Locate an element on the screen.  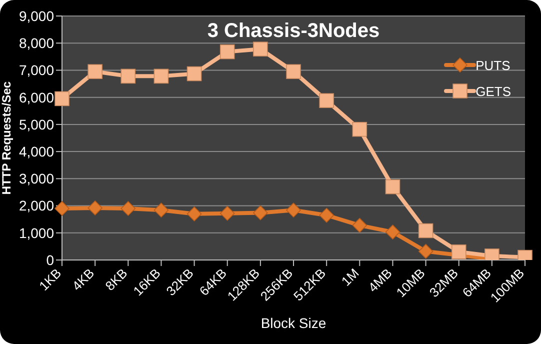
y-tick-label: 5,000 is located at coordinates (36, 124).